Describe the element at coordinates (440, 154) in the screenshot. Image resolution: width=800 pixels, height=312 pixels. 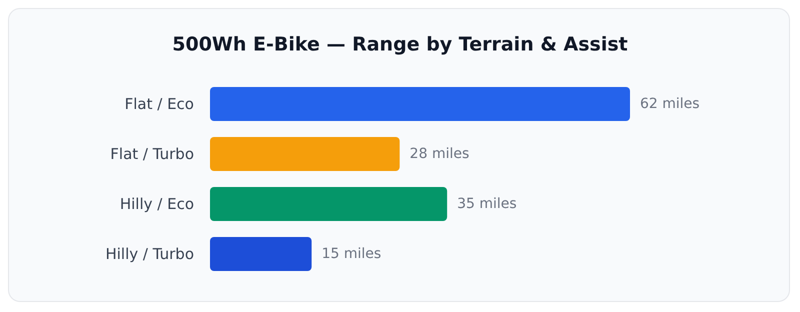
I see `data-label: 28 miles` at that location.